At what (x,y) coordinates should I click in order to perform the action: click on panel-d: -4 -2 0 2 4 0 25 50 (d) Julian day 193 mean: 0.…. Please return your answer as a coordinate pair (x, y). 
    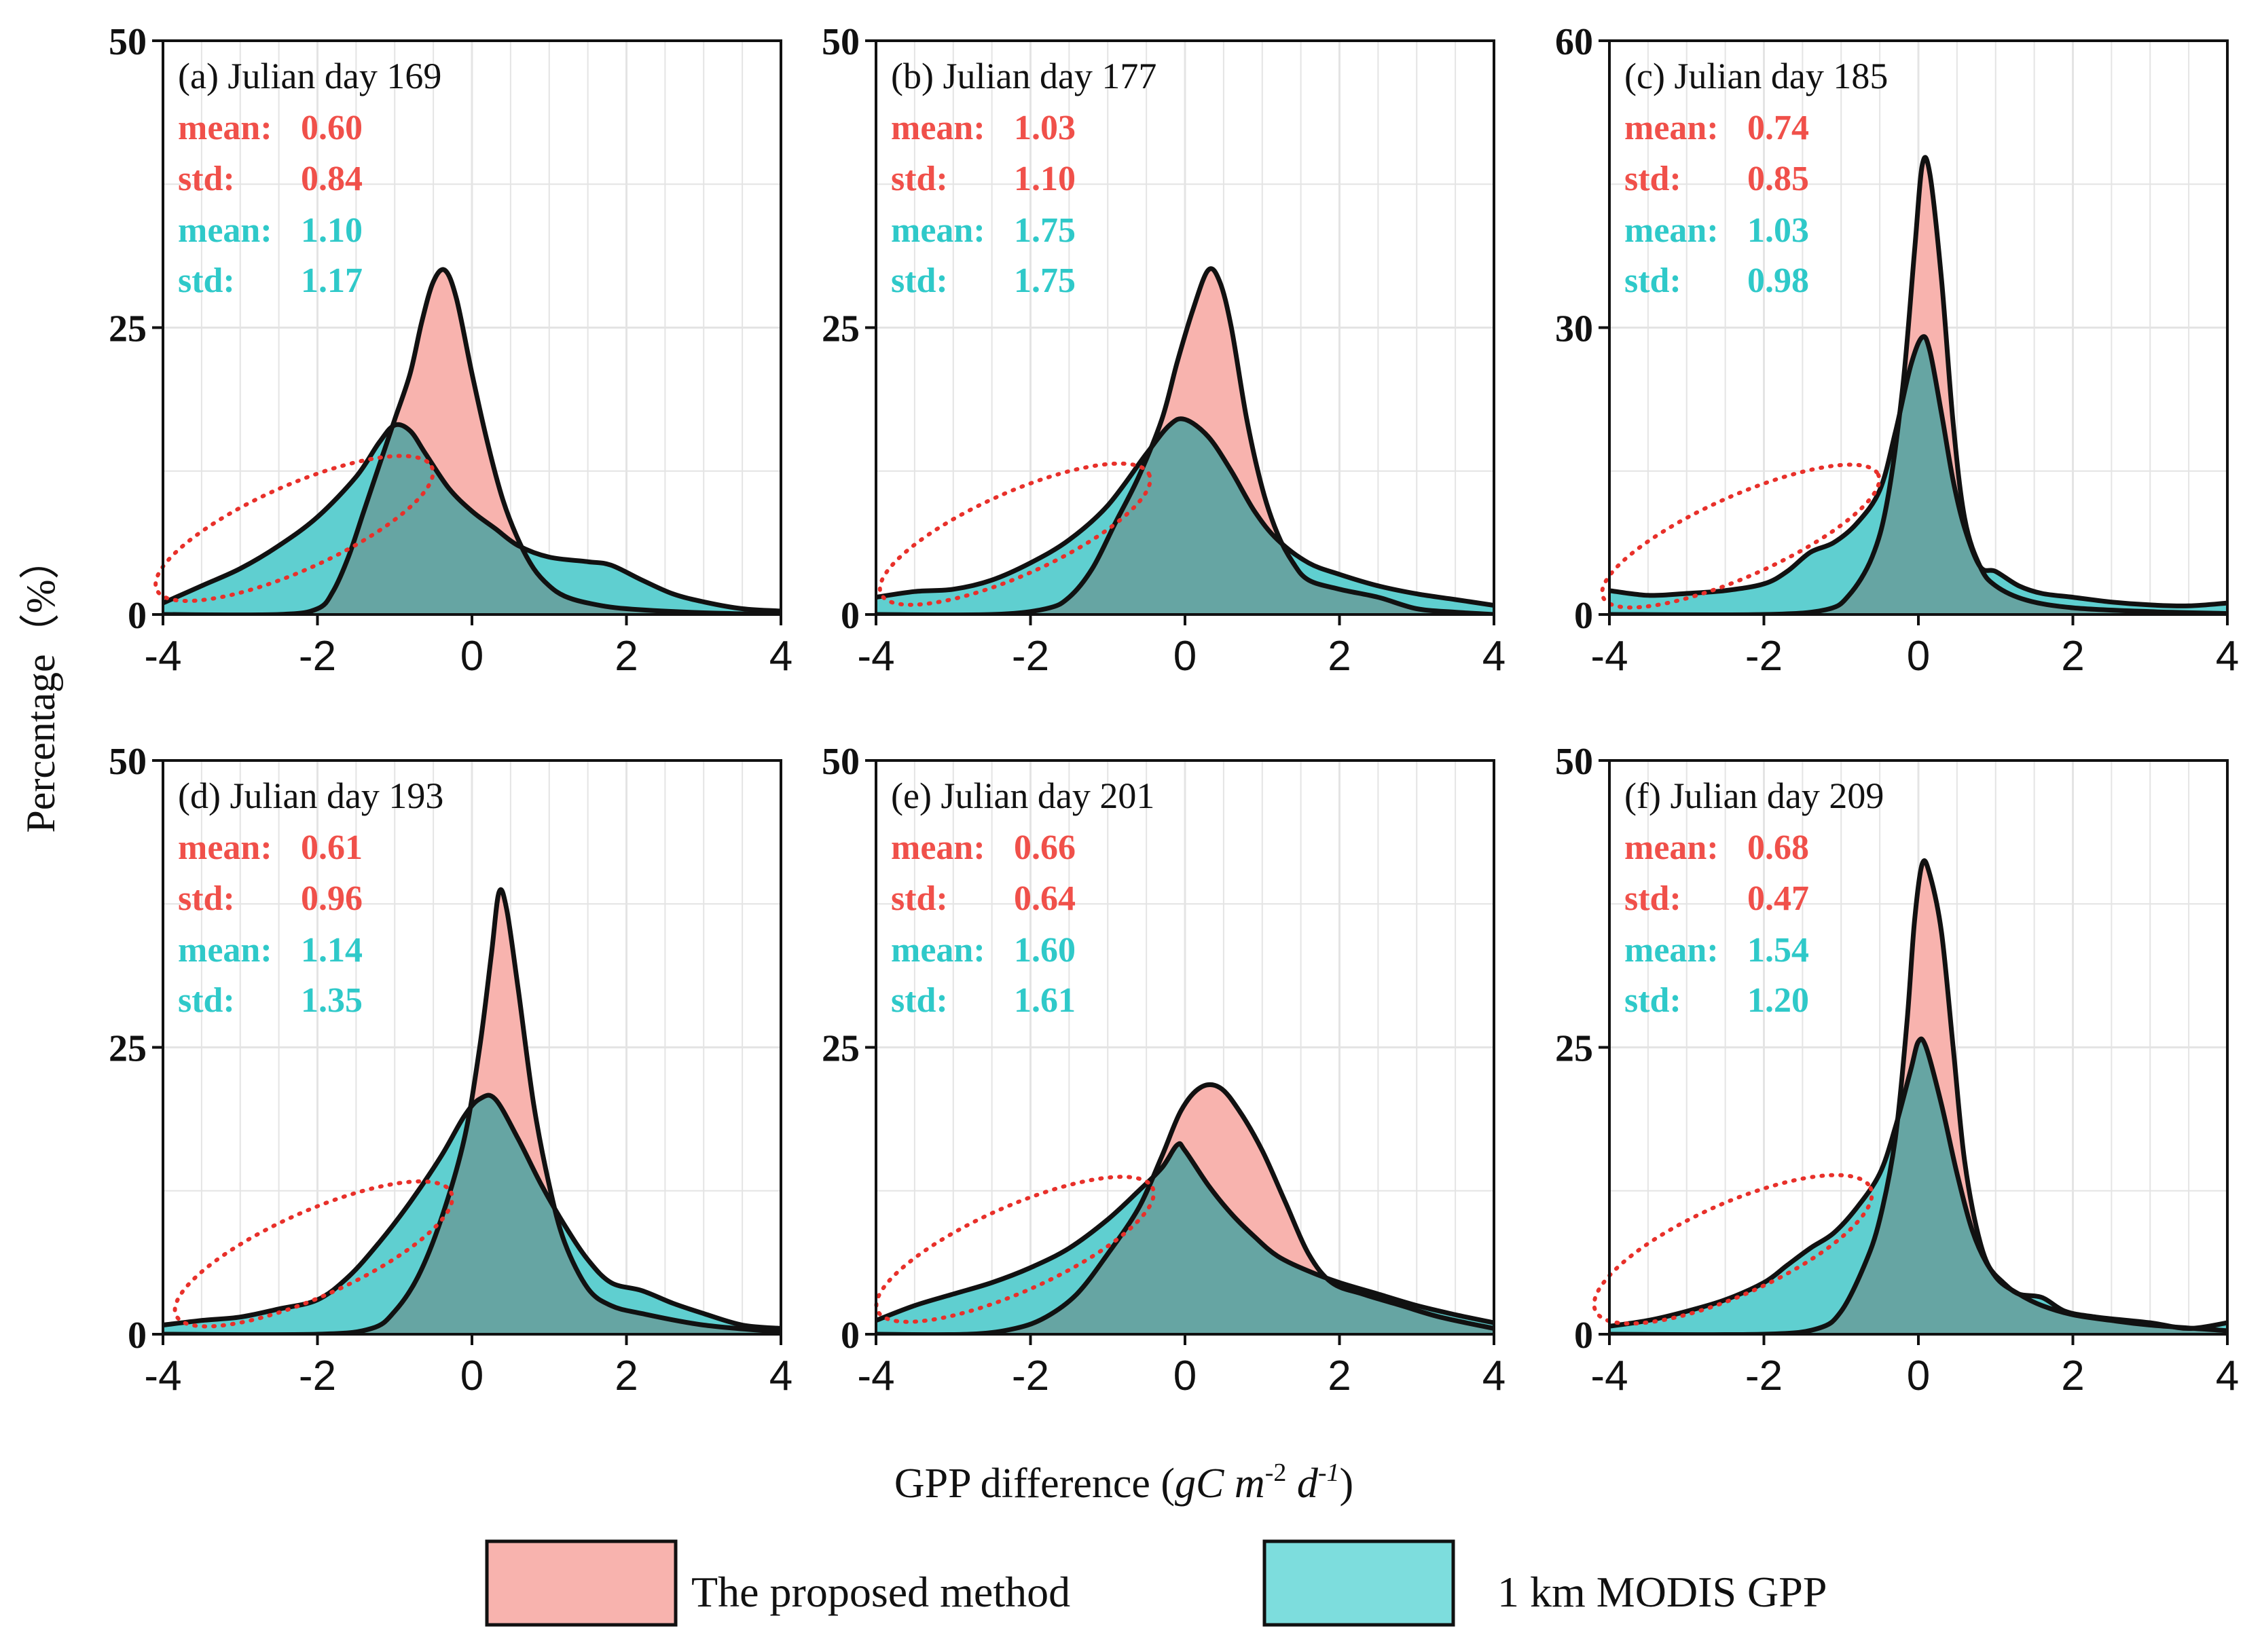
    Looking at the image, I should click on (451, 1070).